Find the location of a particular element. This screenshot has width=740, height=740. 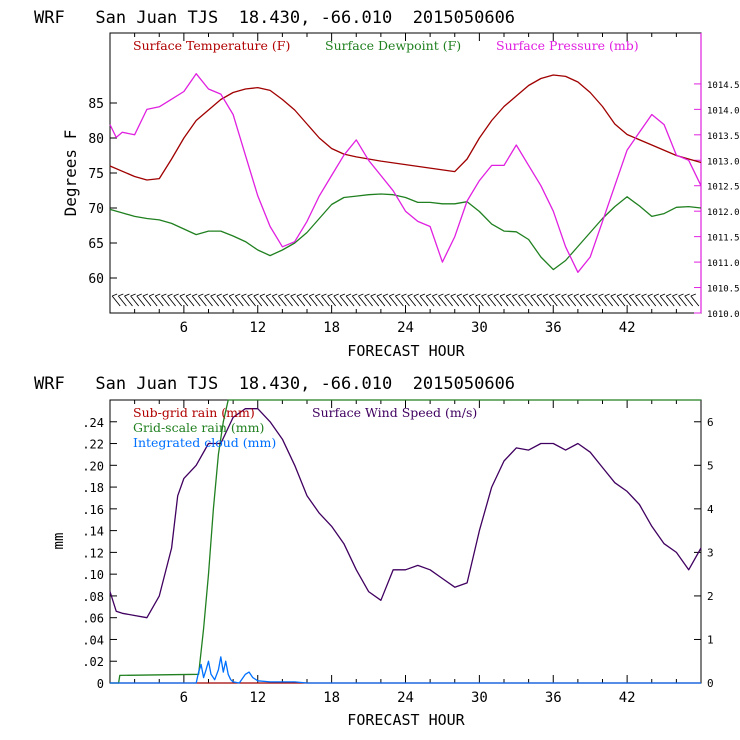

top-y2-tick-label: 1013.0 is located at coordinates (723, 162).